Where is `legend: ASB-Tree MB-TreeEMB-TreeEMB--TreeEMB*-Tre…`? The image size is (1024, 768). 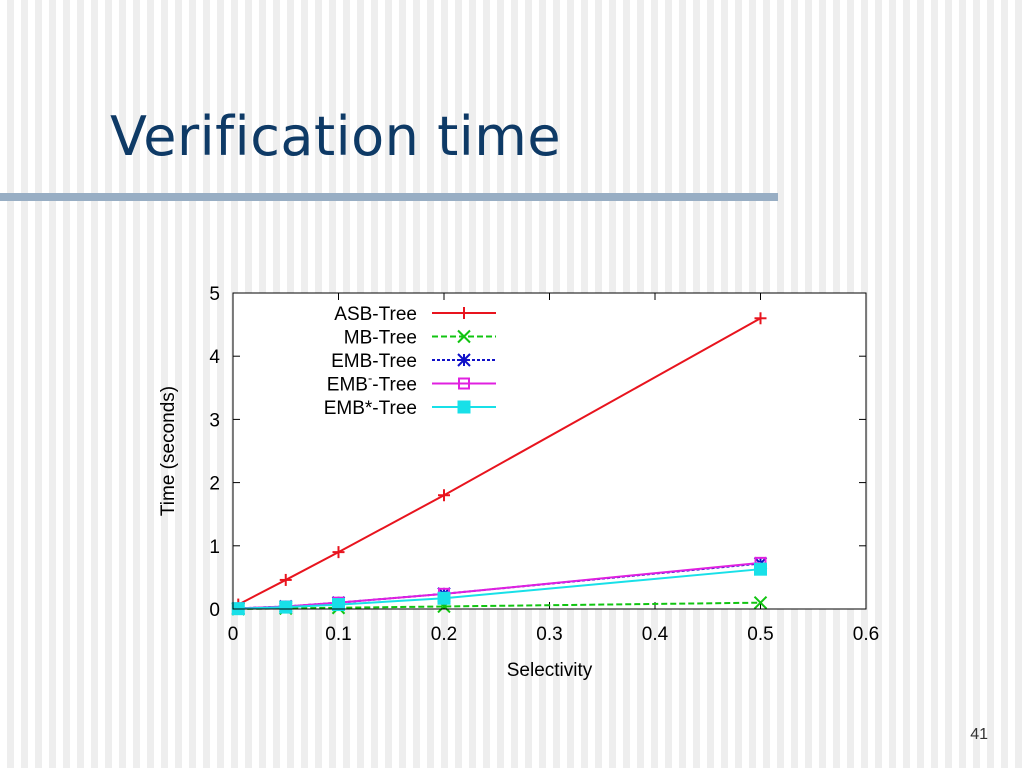
legend: ASB-Tree MB-TreeEMB-TreeEMB--TreeEMB*-Tre… is located at coordinates (410, 361).